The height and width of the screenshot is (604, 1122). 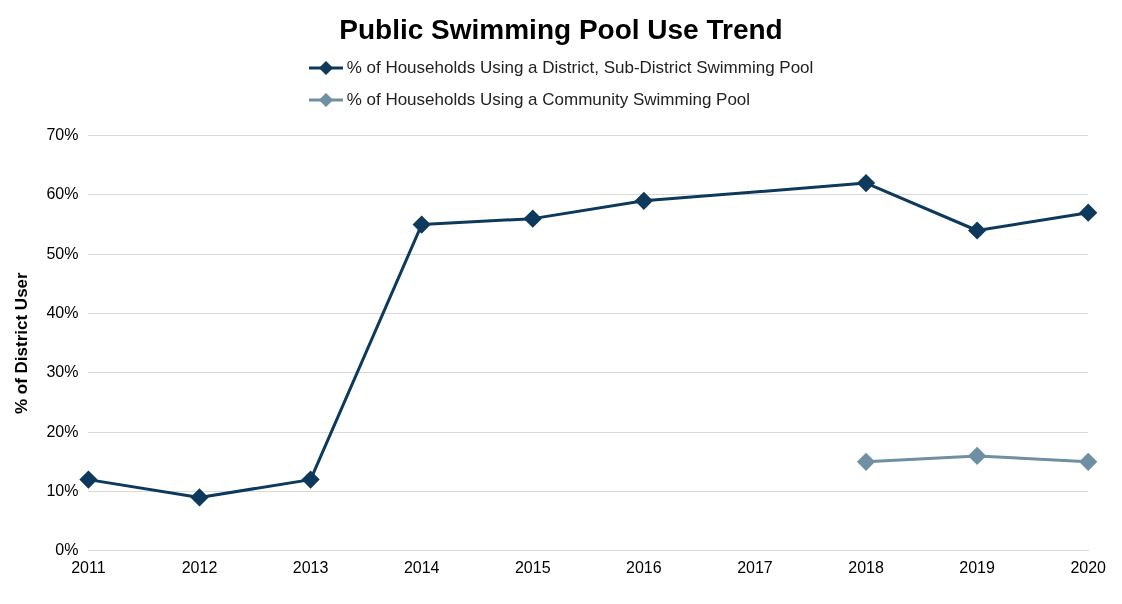 I want to click on x-tick-label: 2018, so click(x=866, y=567).